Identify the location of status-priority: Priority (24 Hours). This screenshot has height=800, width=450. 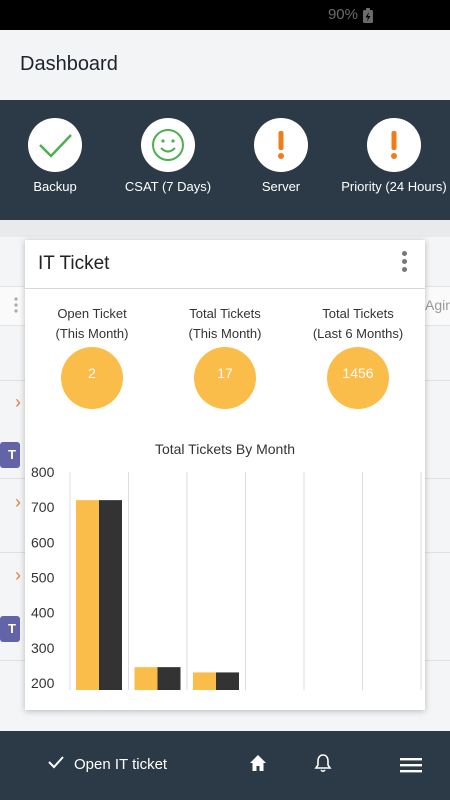
(393, 156).